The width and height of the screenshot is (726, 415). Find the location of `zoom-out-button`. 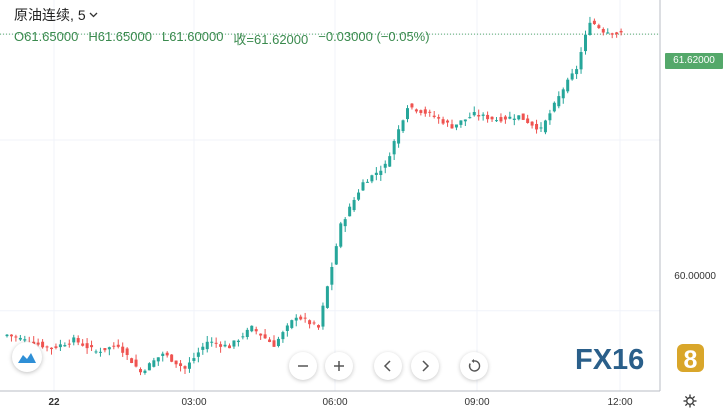

zoom-out-button is located at coordinates (303, 366).